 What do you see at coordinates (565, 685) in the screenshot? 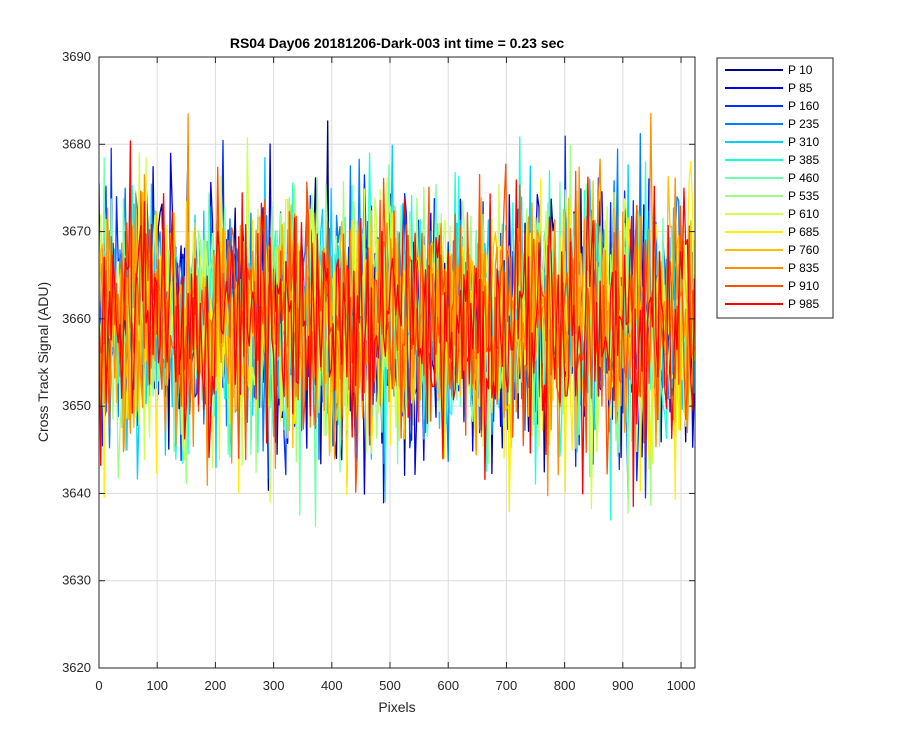
I see `x-tick-label: 800` at bounding box center [565, 685].